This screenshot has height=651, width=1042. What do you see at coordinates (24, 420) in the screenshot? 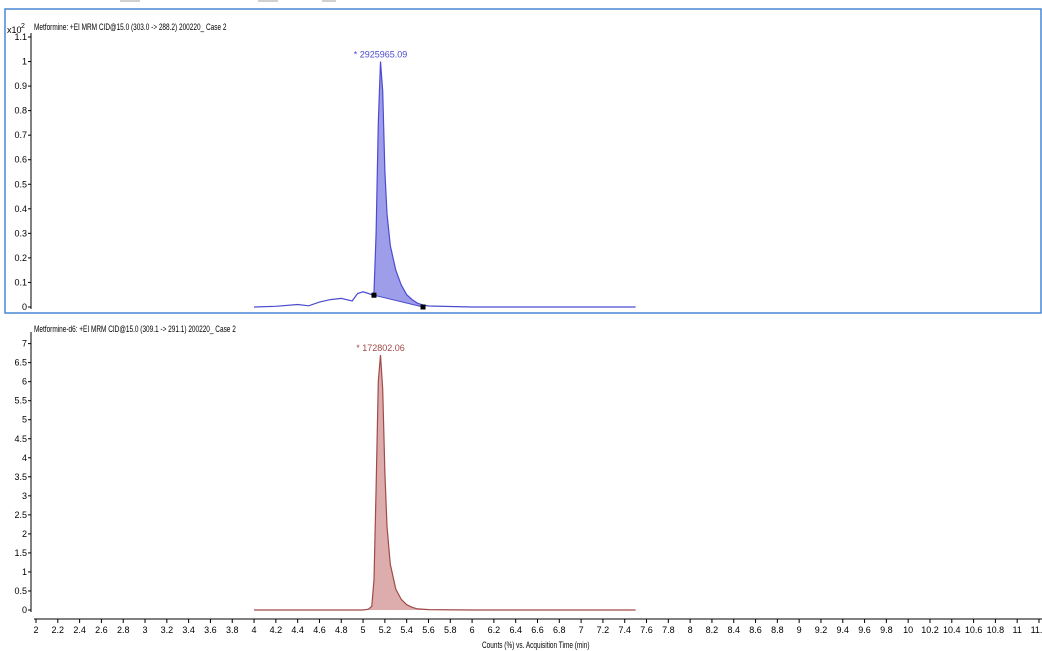
I see `y-tick-label: 5` at bounding box center [24, 420].